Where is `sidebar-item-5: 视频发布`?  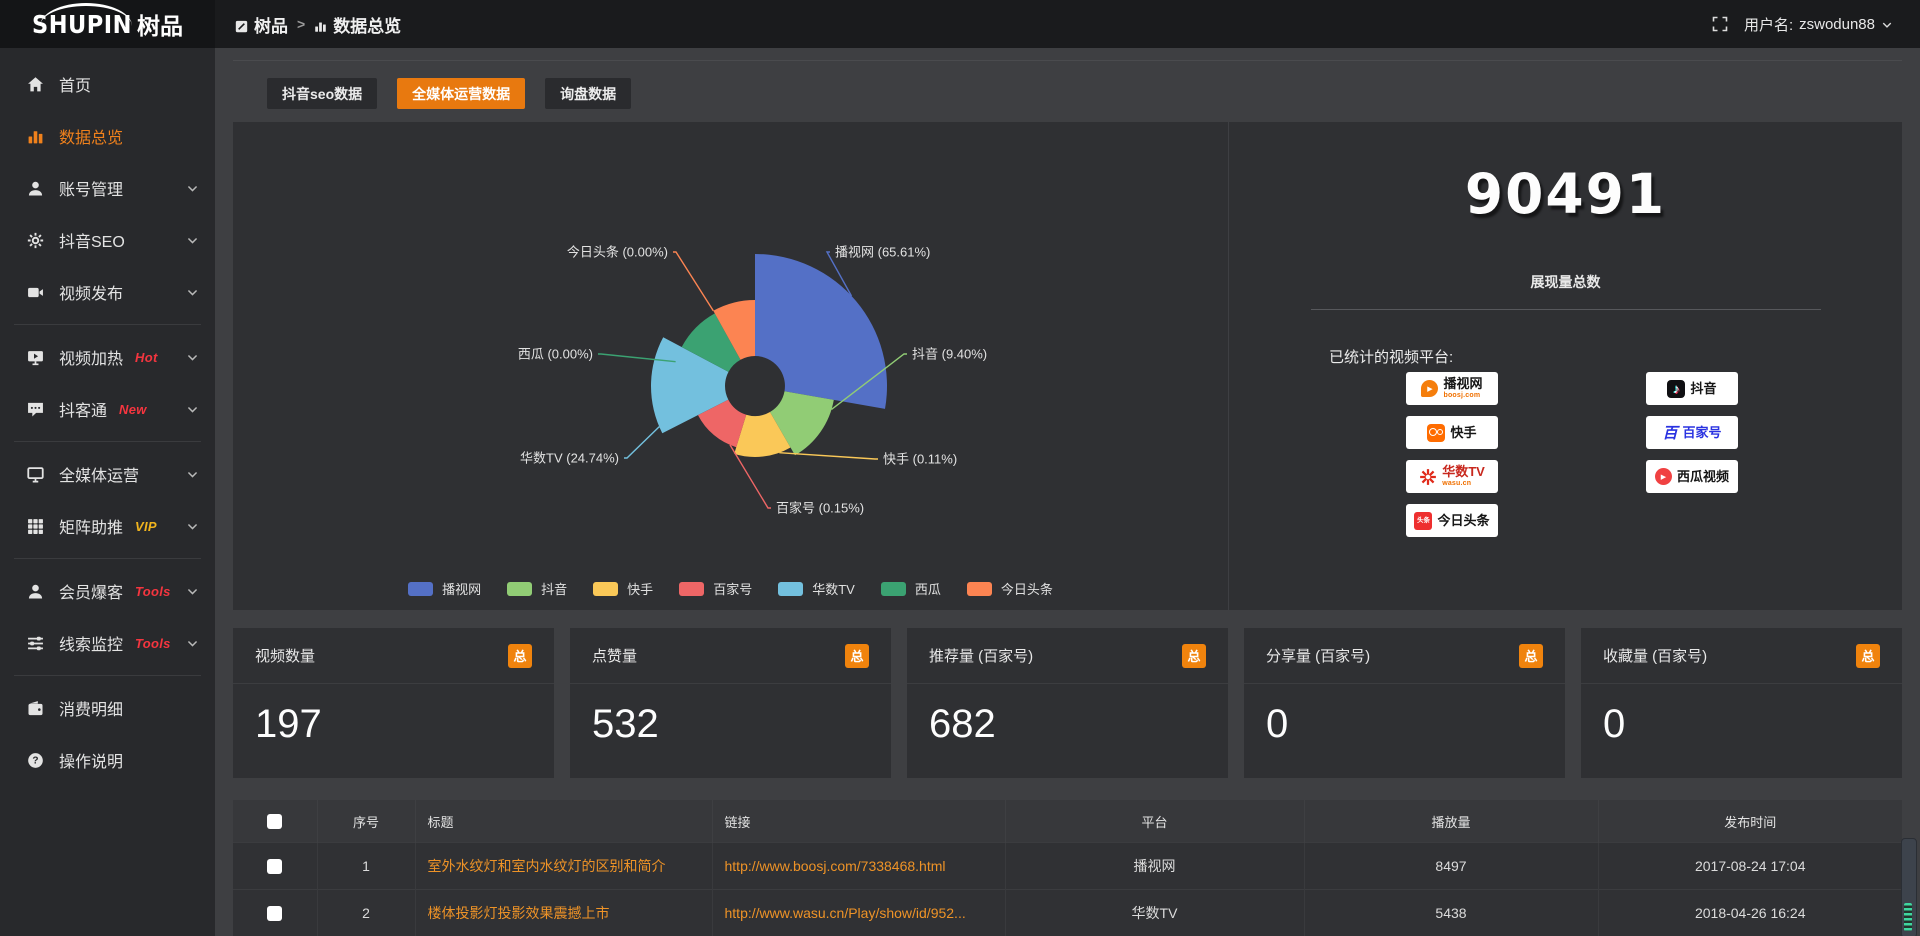
sidebar-item-5: 视频发布 is located at coordinates (107, 292).